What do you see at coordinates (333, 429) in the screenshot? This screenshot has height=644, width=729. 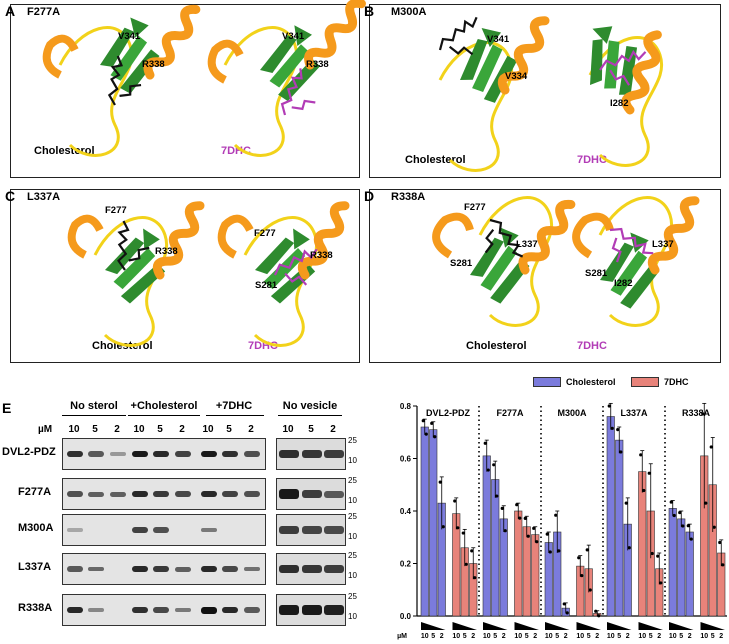 I see `conc-label-nv: 2` at bounding box center [333, 429].